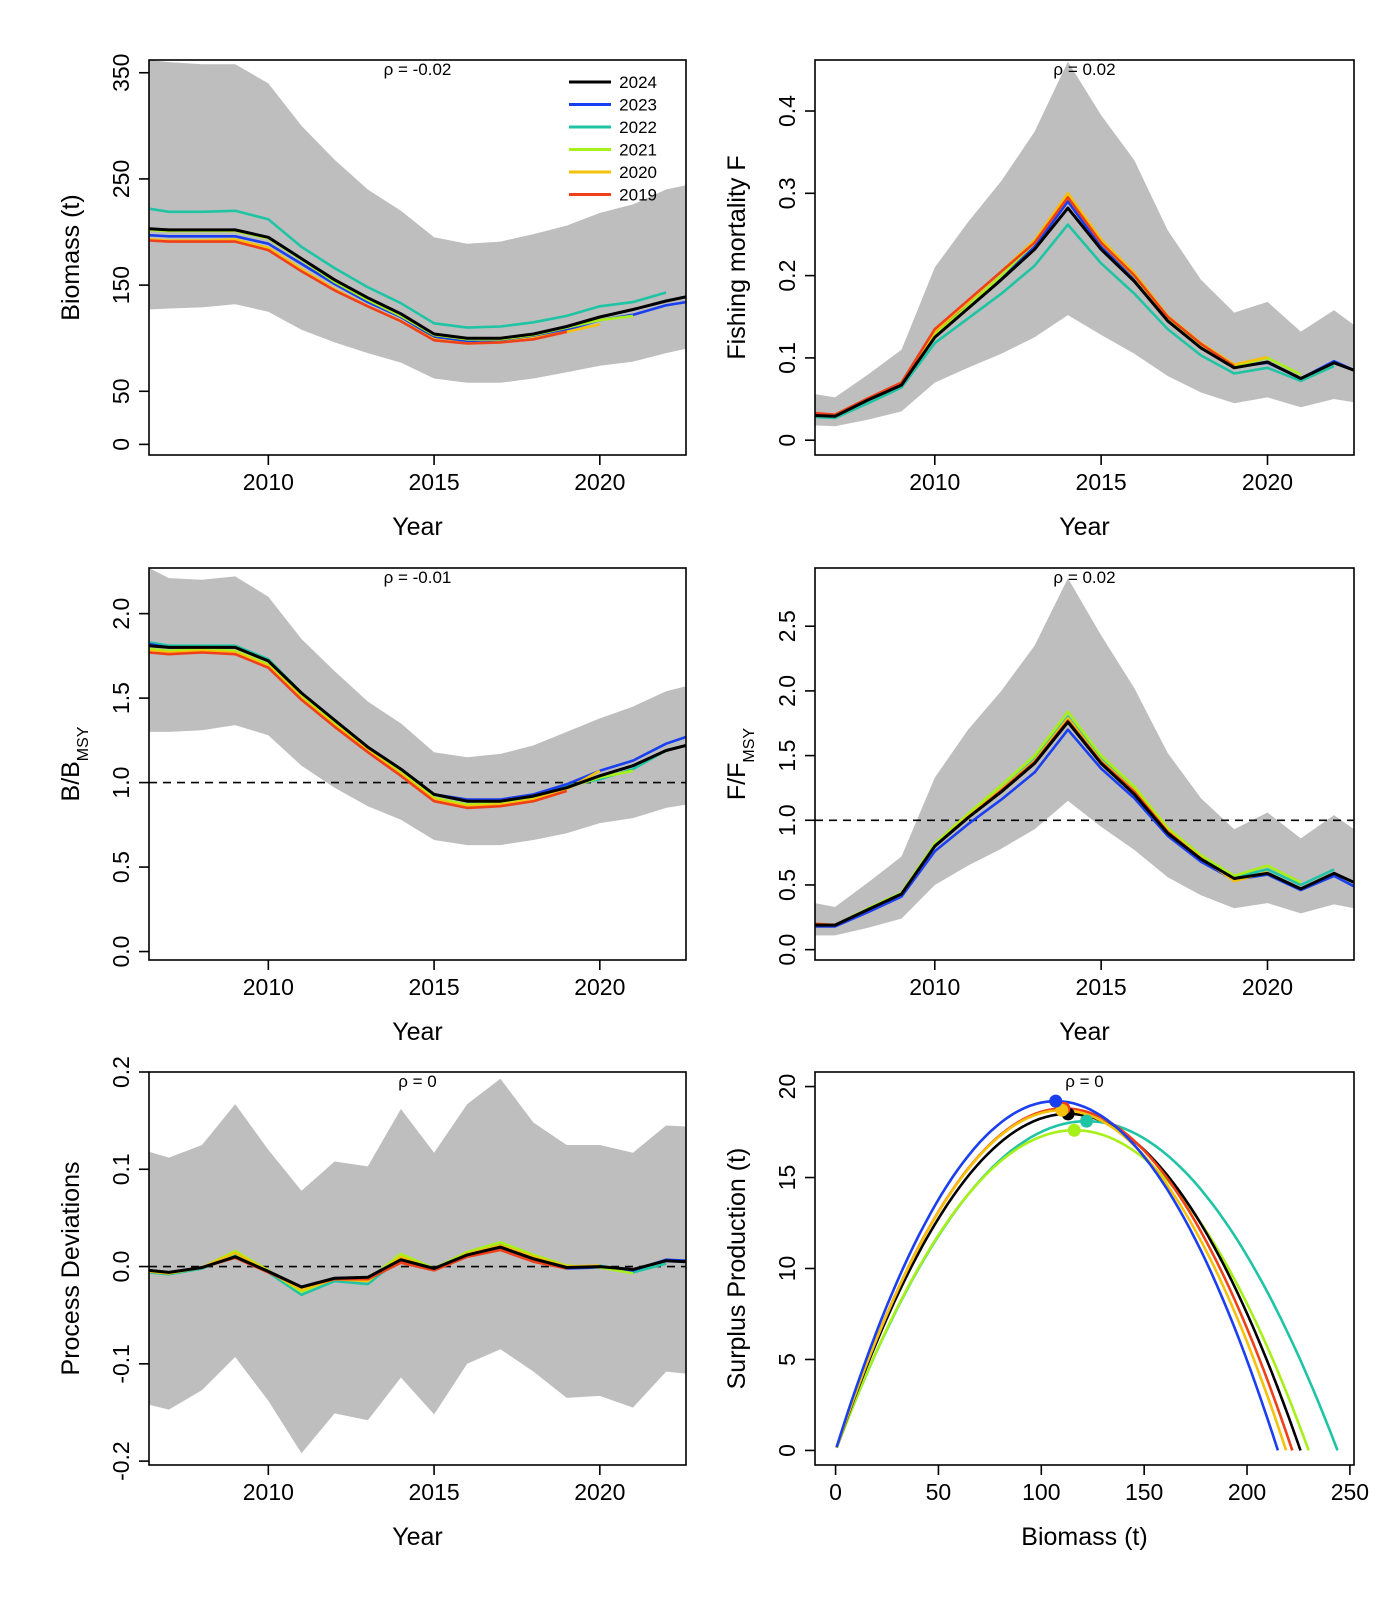  What do you see at coordinates (638, 195) in the screenshot?
I see `legend-label-2019: 2019` at bounding box center [638, 195].